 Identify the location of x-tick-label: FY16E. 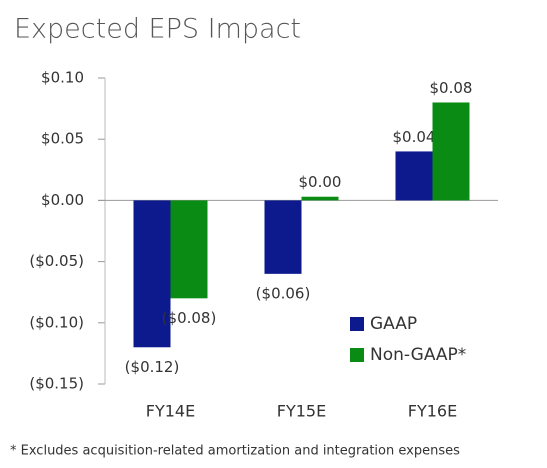
(432, 411).